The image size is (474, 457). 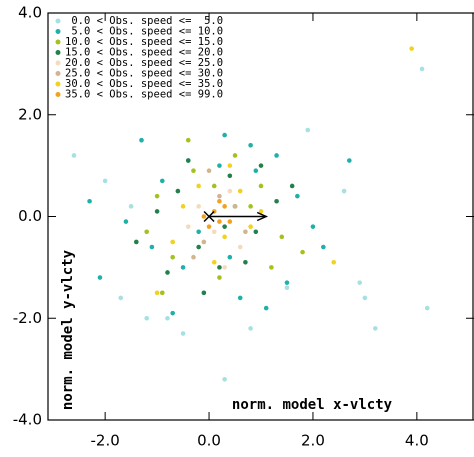 I want to click on legend-label: 15.0 < Obs. speed <= 20.0, so click(x=144, y=53).